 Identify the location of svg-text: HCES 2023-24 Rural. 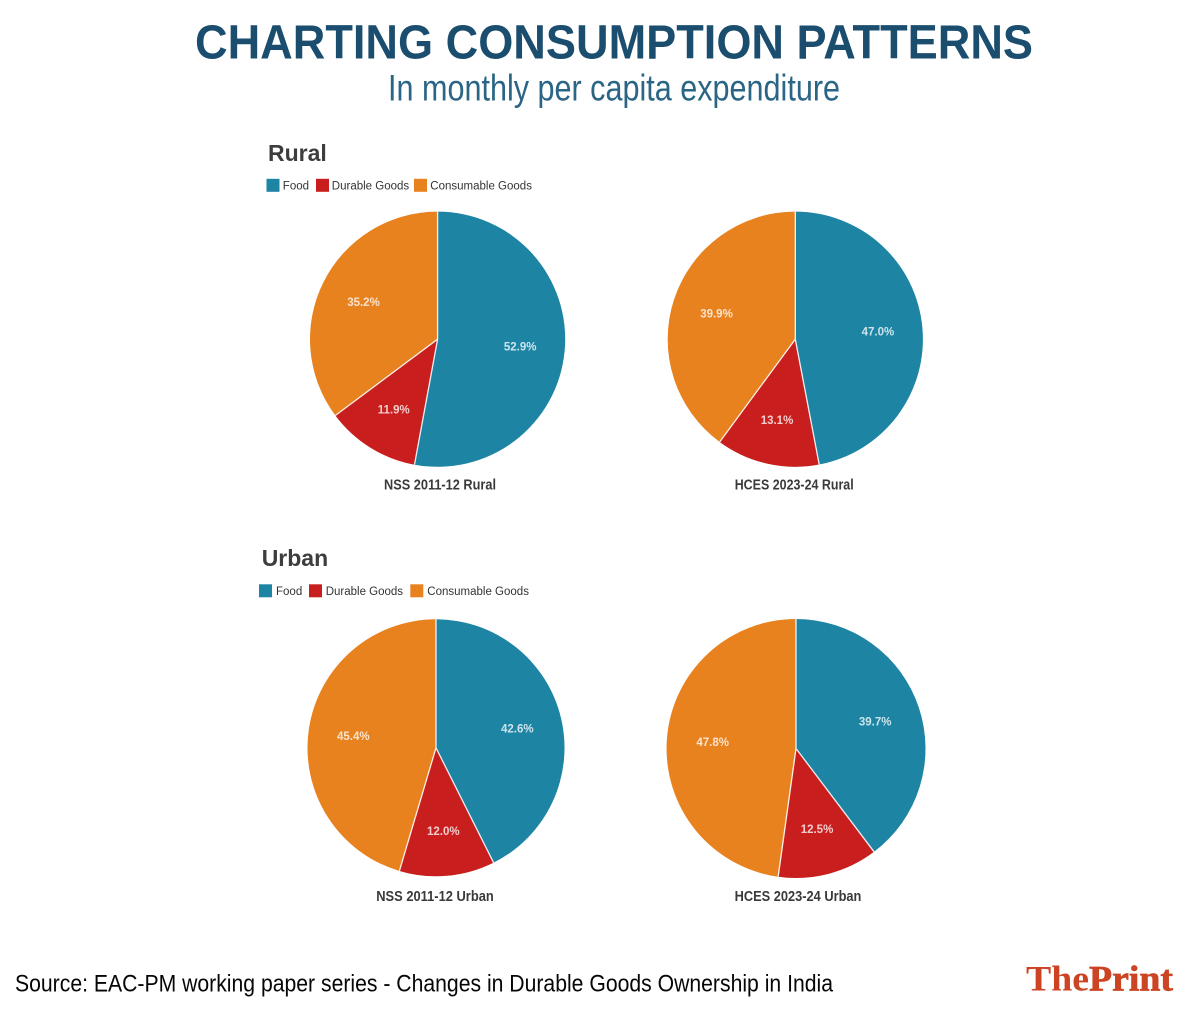
(794, 486).